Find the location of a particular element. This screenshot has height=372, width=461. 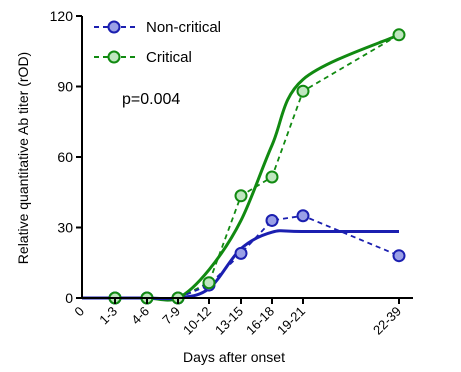

x-tick-label: 10-12 is located at coordinates (197, 321).